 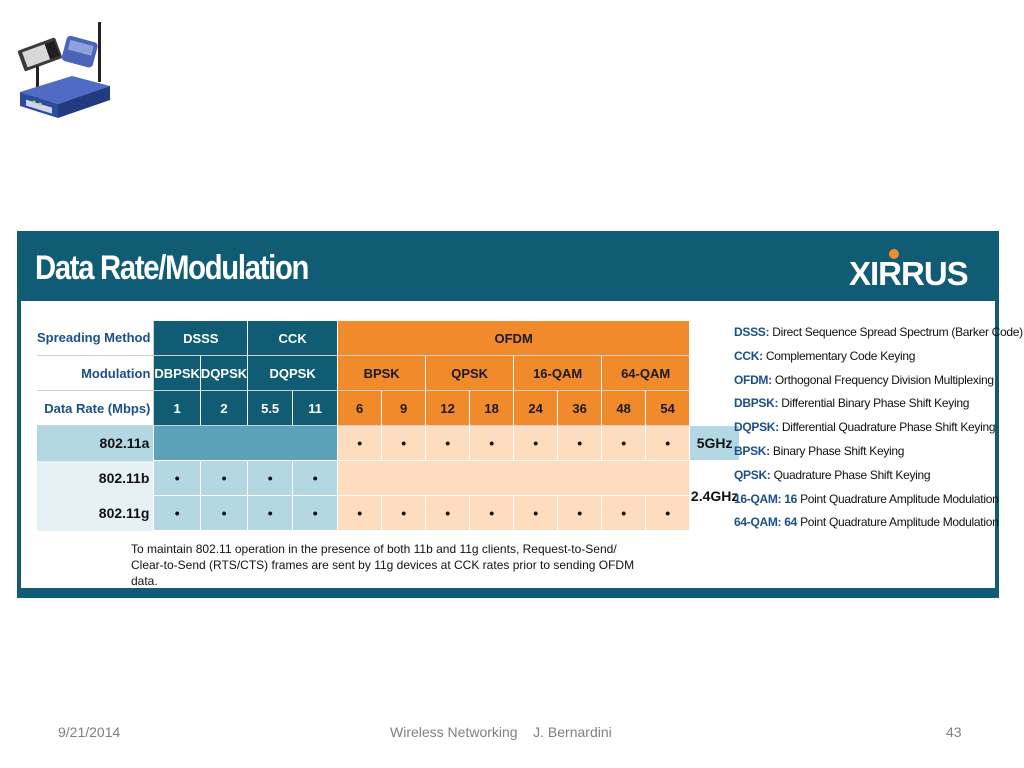 I want to click on rate-cell: 36, so click(x=580, y=408).